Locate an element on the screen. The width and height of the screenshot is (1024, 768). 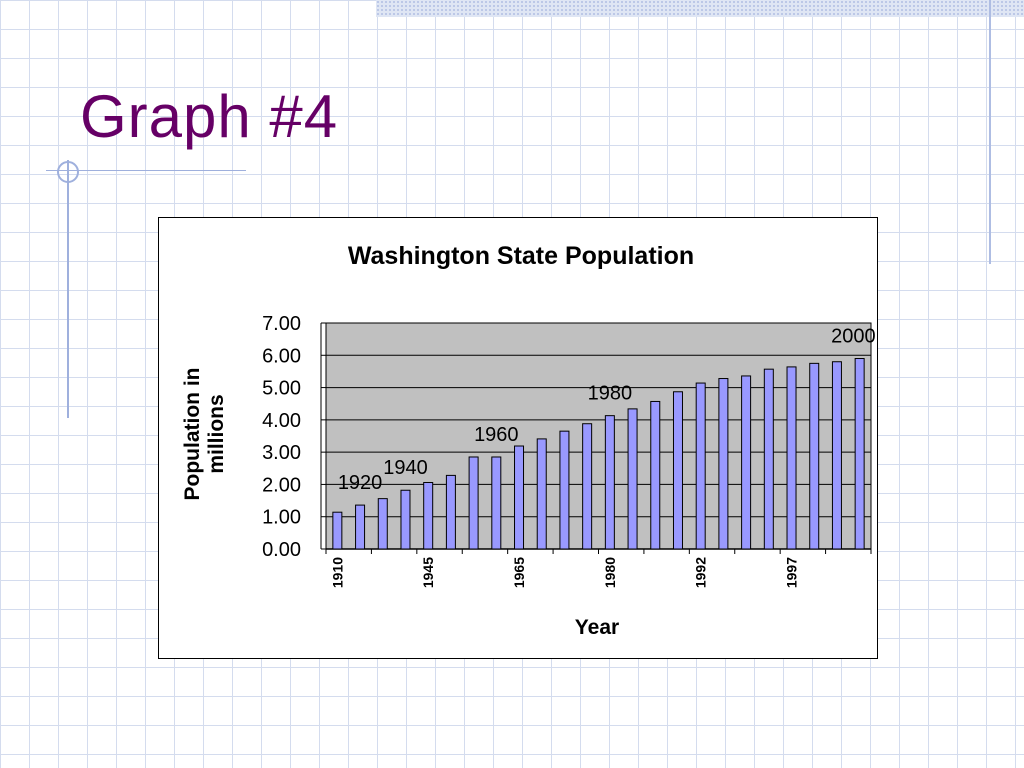
data-annotation: 1920 is located at coordinates (360, 483).